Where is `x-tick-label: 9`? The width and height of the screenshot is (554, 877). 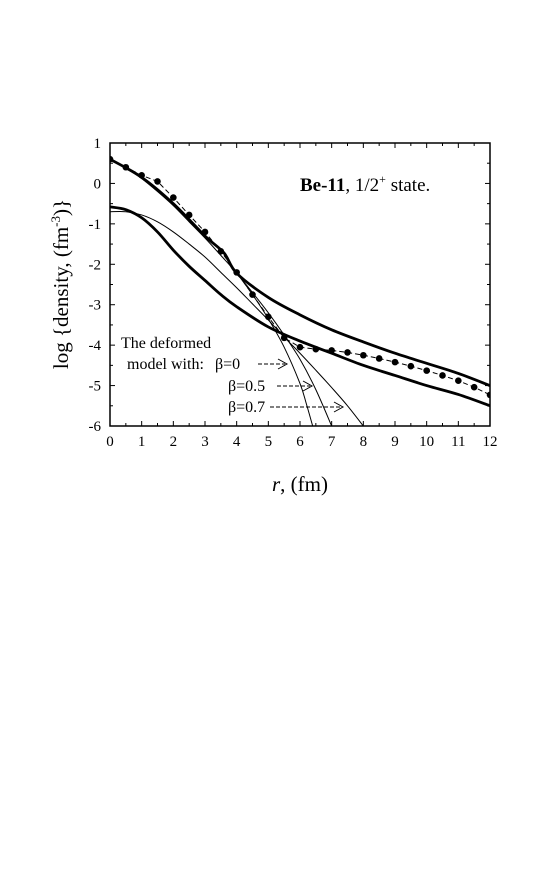
x-tick-label: 9 is located at coordinates (395, 442).